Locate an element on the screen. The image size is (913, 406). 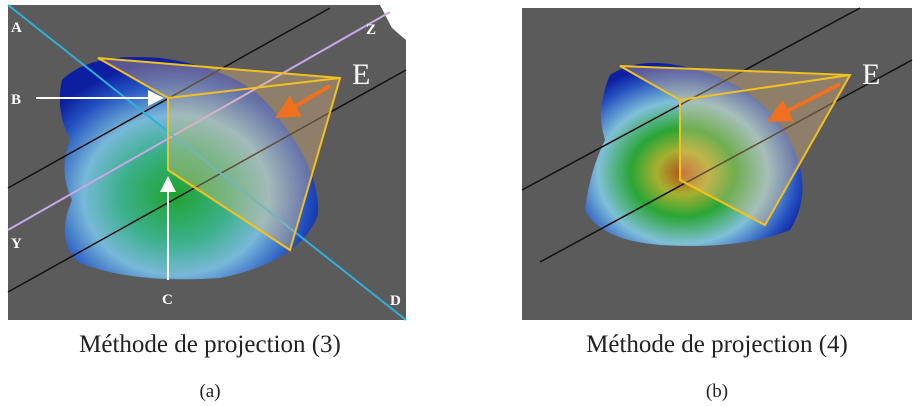
point-label: C is located at coordinates (167, 300).